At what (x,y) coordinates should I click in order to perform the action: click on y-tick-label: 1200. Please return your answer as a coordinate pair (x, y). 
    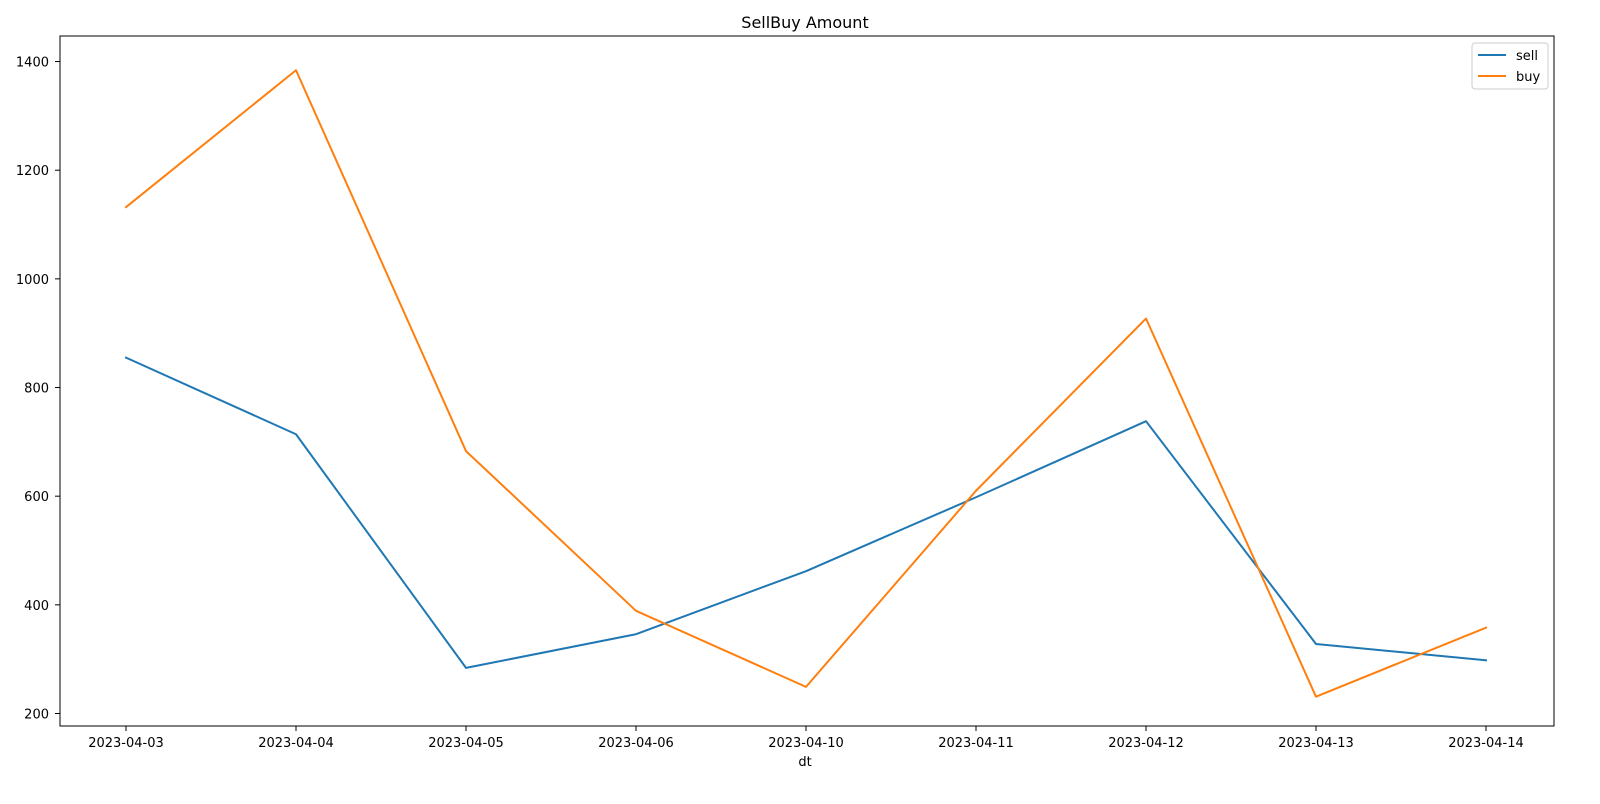
    Looking at the image, I should click on (32, 171).